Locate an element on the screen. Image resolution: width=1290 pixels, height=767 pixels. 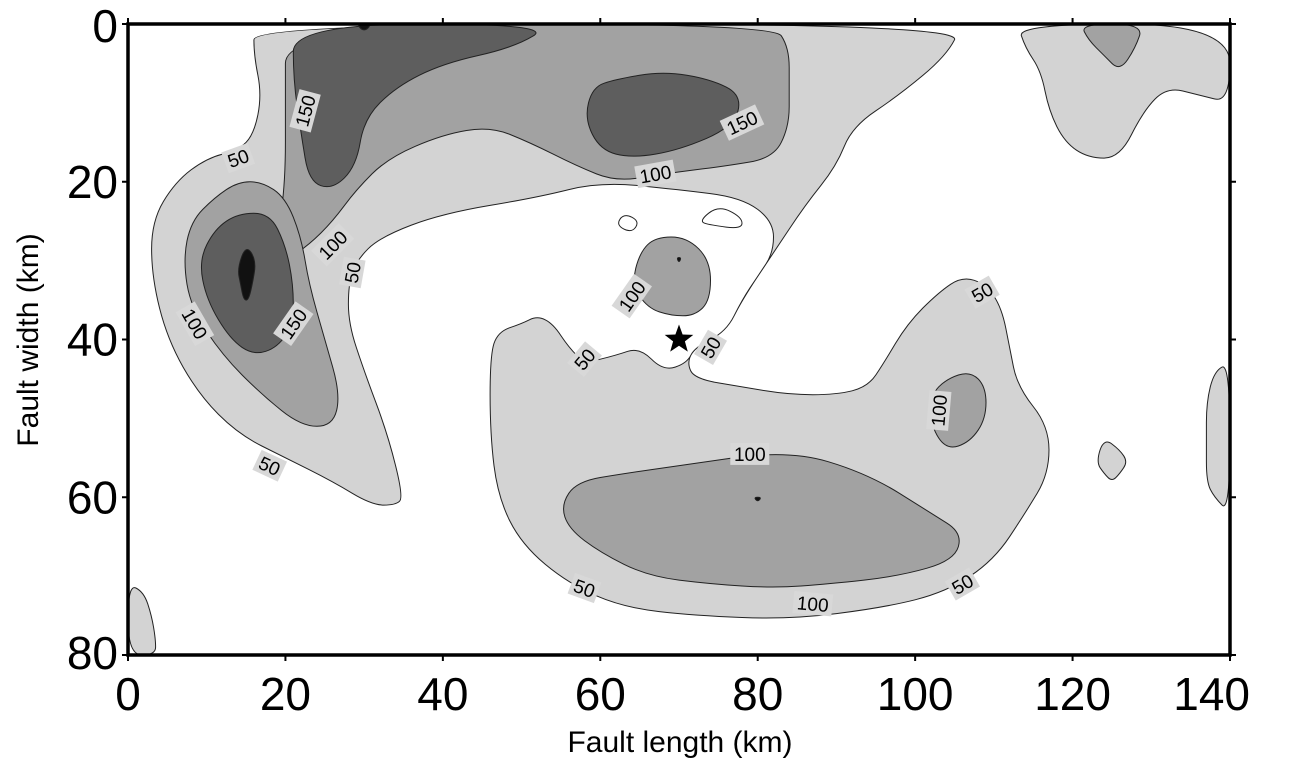
x-tick-label: 0 is located at coordinates (128, 694).